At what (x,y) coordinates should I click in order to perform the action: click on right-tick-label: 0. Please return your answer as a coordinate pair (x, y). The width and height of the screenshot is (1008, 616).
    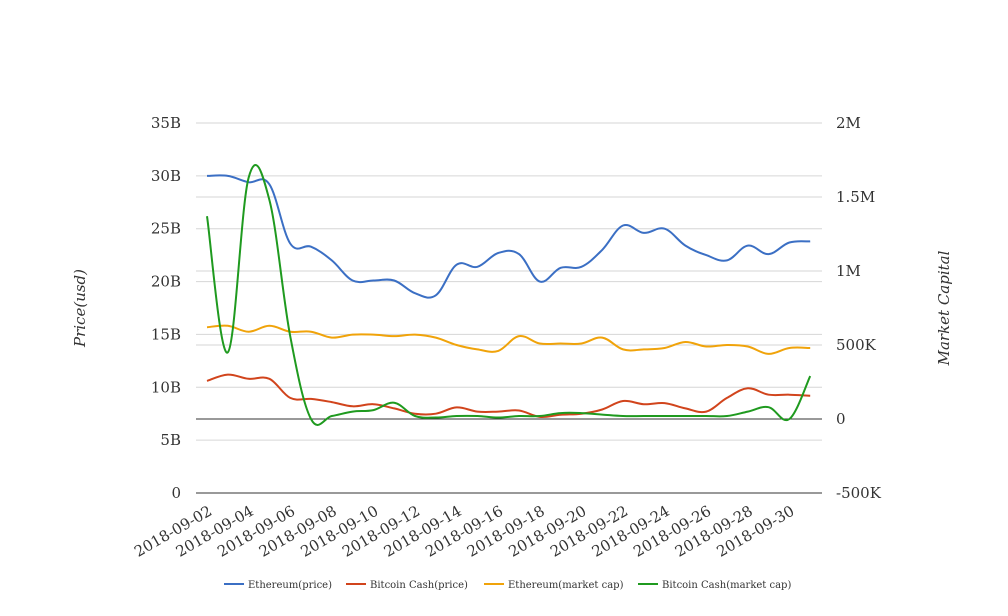
    Looking at the image, I should click on (841, 419).